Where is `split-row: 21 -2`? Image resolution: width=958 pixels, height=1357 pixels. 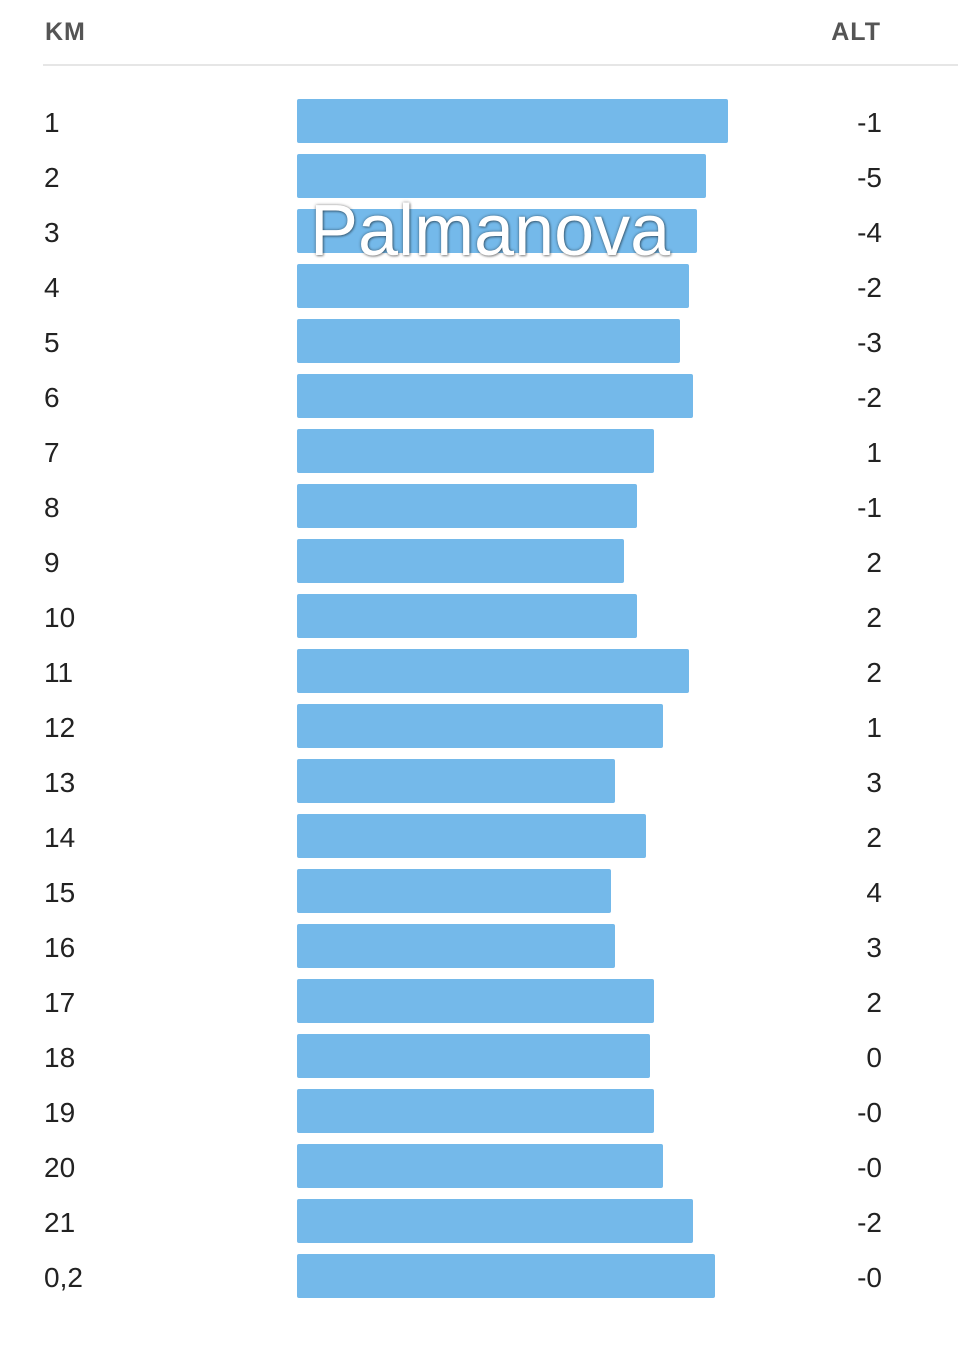
split-row: 21 -2 is located at coordinates (479, 1221).